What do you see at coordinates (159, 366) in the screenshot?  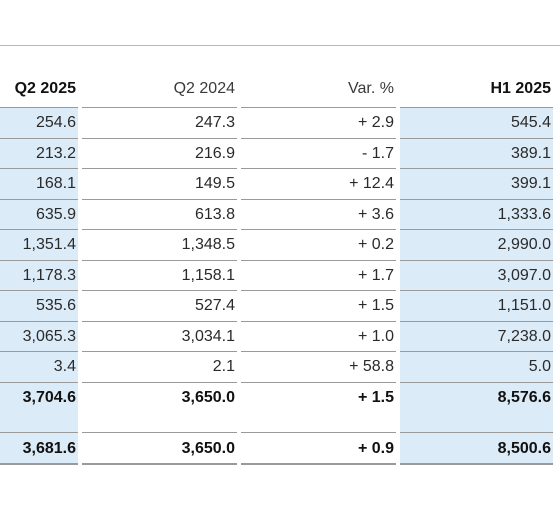 I see `cell-q2-2024: 2.1` at bounding box center [159, 366].